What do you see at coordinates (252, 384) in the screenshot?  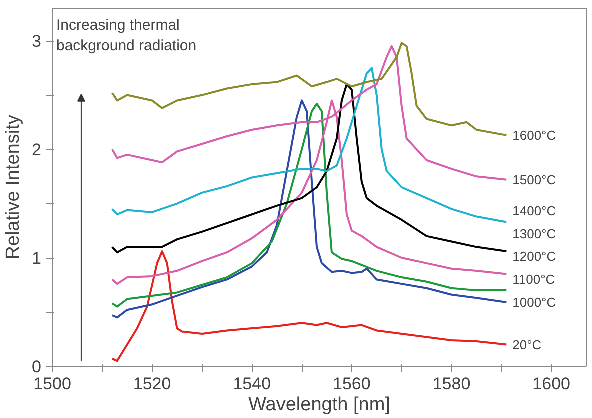 I see `x-tick-label: 1540` at bounding box center [252, 384].